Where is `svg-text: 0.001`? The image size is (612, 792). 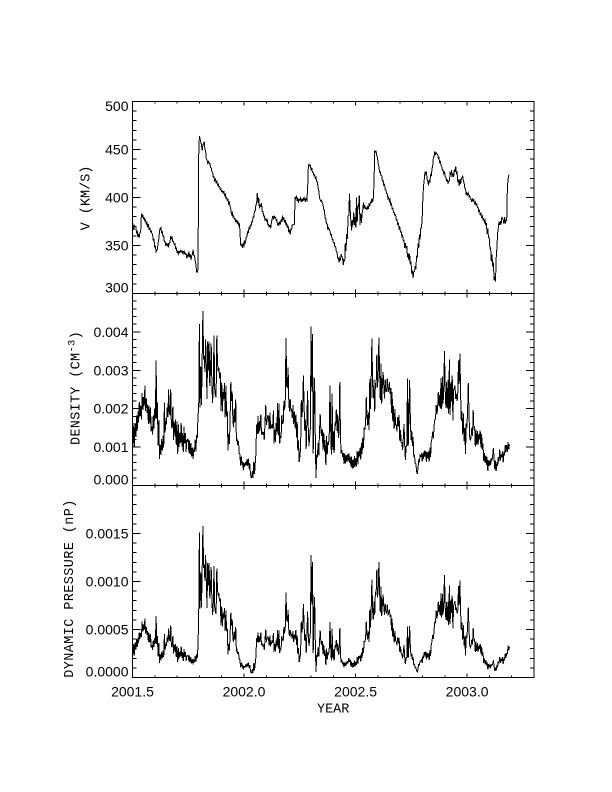 svg-text: 0.001 is located at coordinates (110, 447).